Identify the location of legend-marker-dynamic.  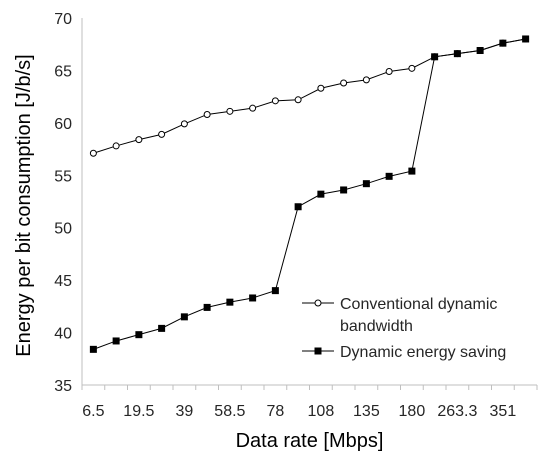
(318, 351).